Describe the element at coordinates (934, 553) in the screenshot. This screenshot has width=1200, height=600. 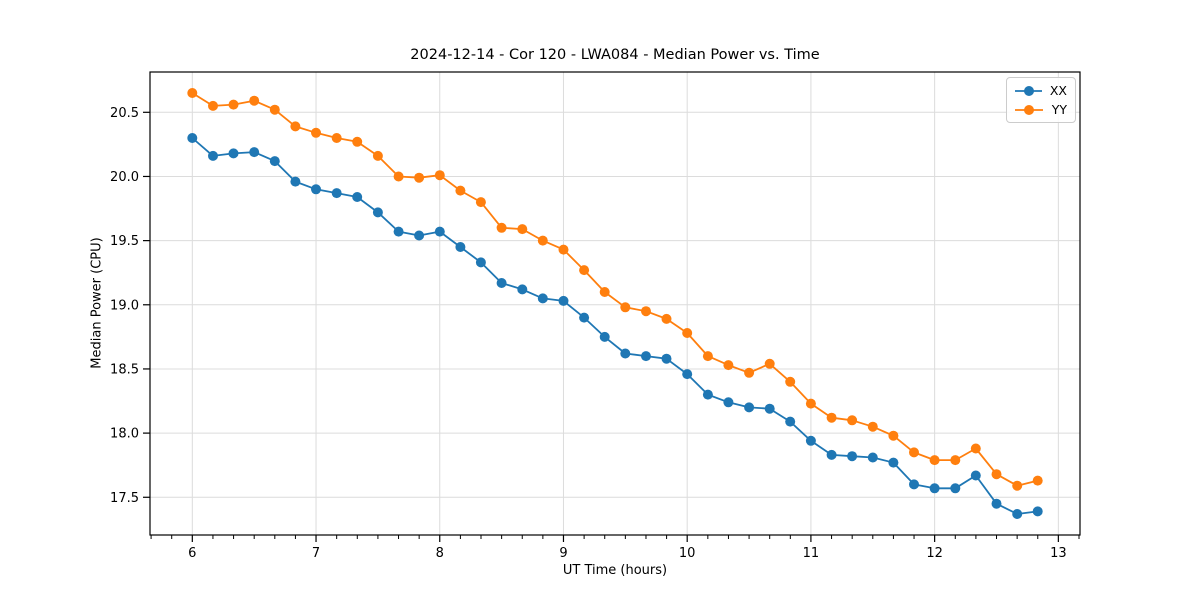
I see `x-tick-label: 12` at that location.